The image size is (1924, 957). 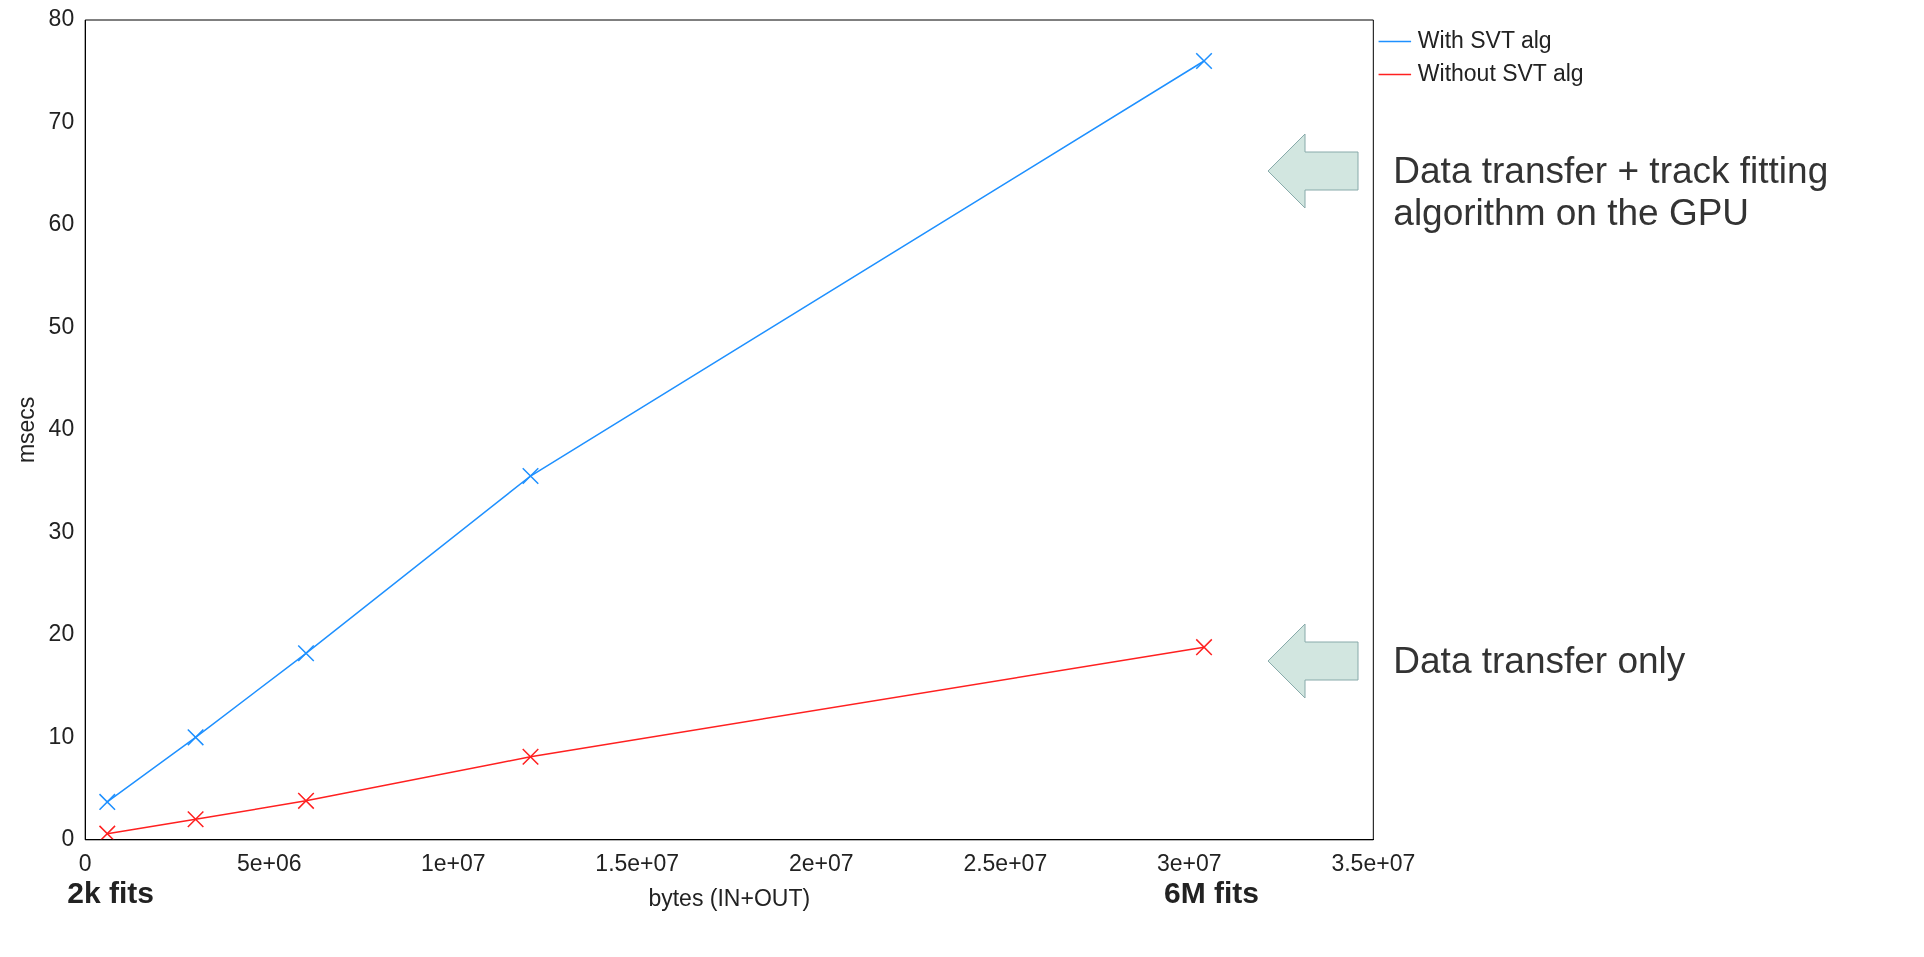 I want to click on x-tick-label: 2.5e+07, so click(x=1005, y=862).